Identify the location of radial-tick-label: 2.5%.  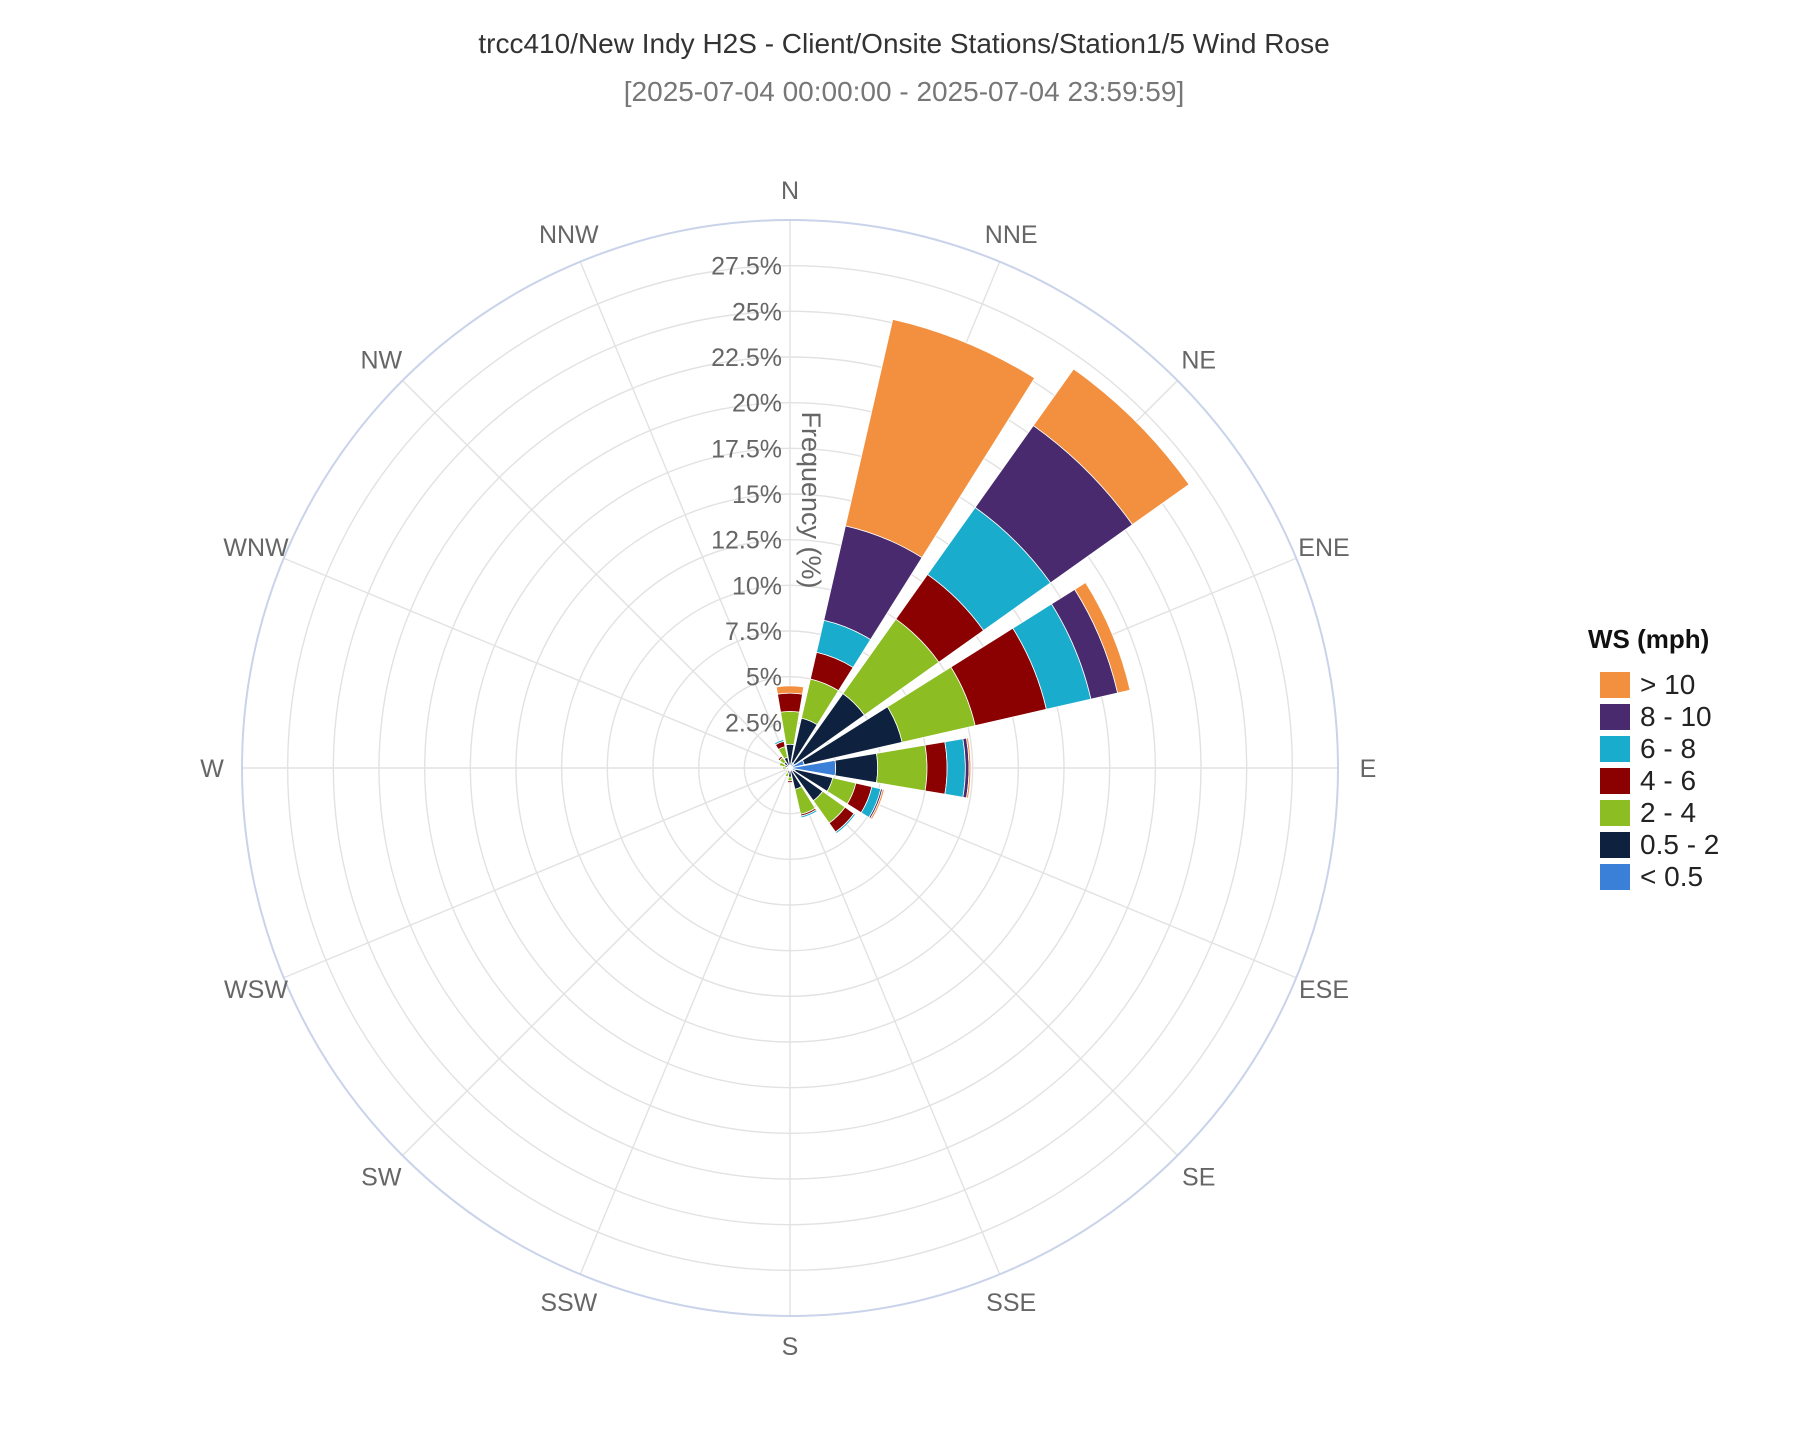
(753, 723).